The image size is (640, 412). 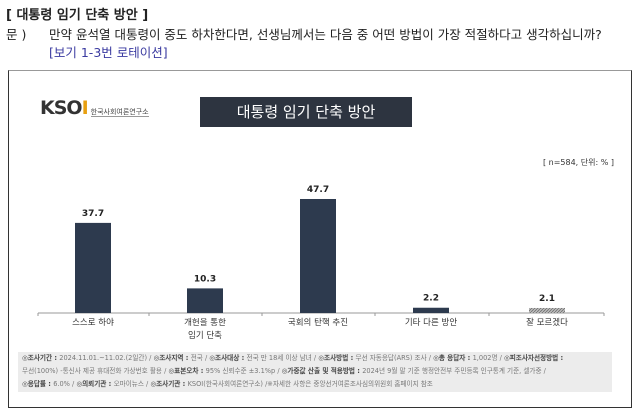 I want to click on footer-value: 2024.11.01.~11.02.(2일간) /, so click(x=106, y=358).